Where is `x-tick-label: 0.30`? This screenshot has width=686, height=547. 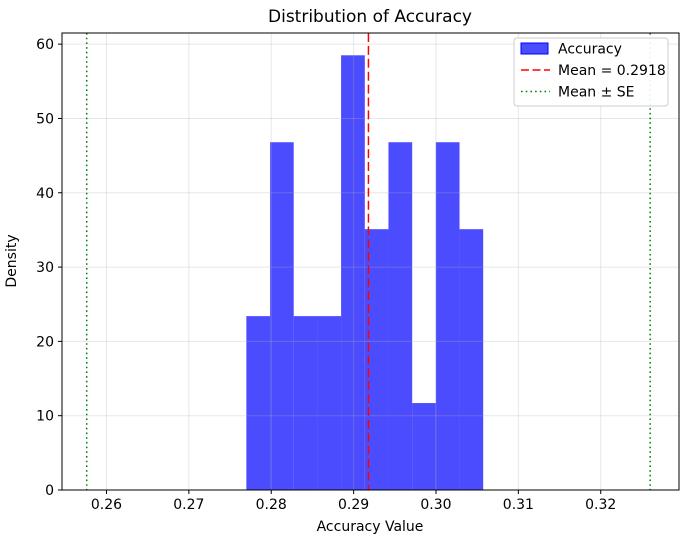
x-tick-label: 0.30 is located at coordinates (435, 505).